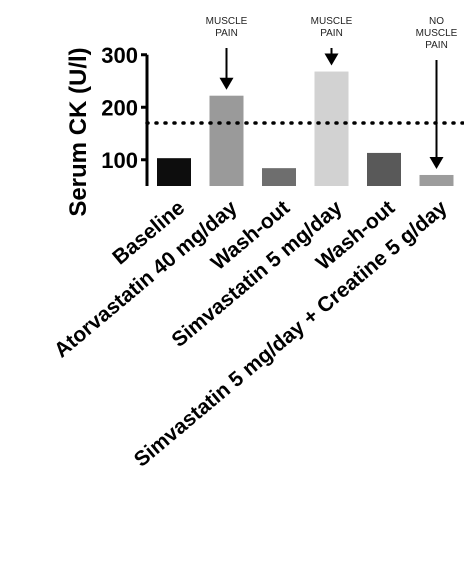  Describe the element at coordinates (119, 107) in the screenshot. I see `y-tick-label: 200` at that location.